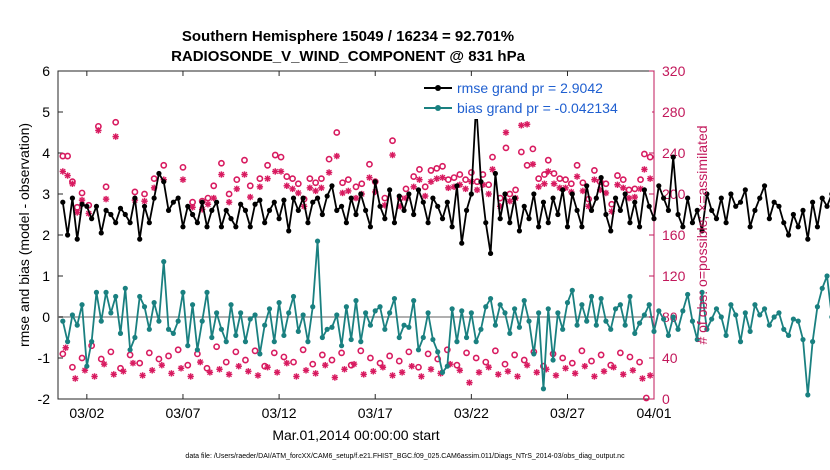 Image resolution: width=830 pixels, height=470 pixels. I want to click on y-right-tick-label: 40, so click(670, 358).